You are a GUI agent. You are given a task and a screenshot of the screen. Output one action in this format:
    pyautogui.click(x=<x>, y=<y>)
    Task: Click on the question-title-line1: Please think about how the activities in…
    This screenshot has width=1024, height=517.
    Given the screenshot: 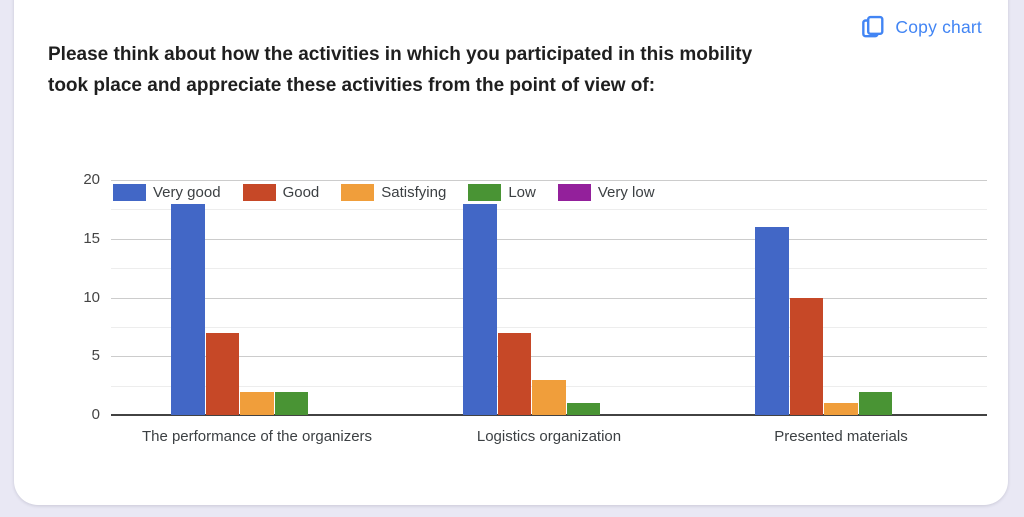 What is the action you would take?
    pyautogui.click(x=400, y=54)
    